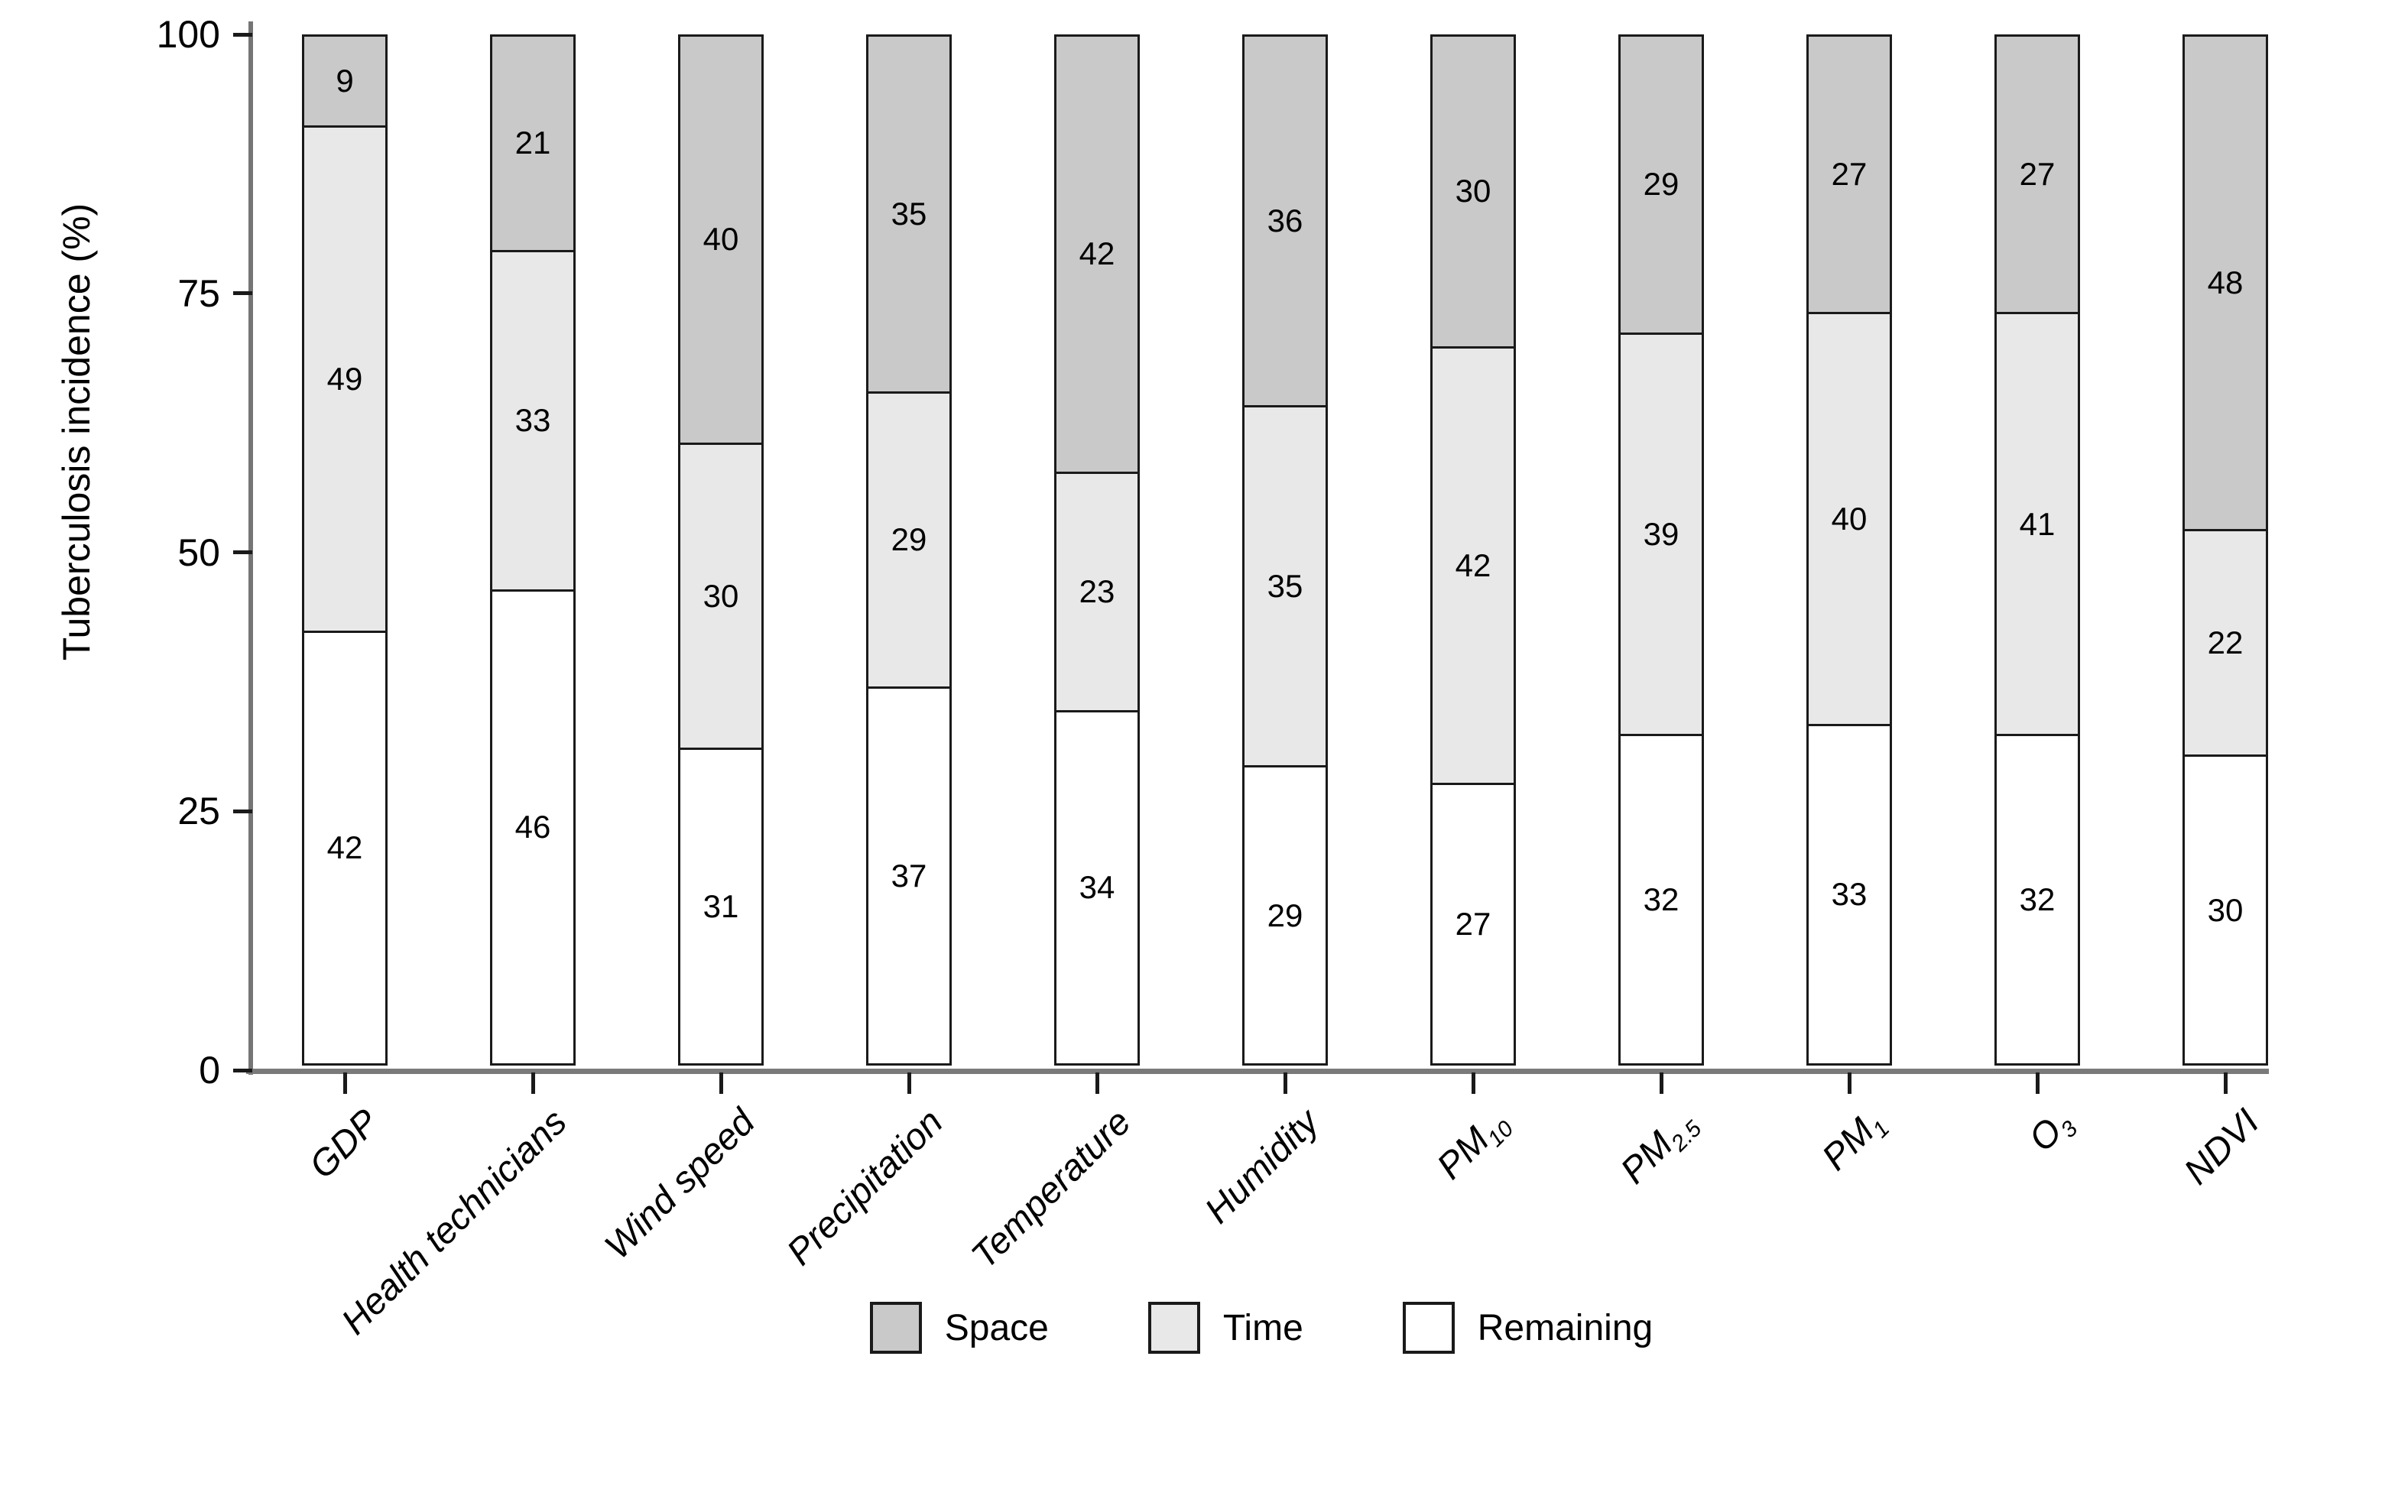 The height and width of the screenshot is (1512, 2408). I want to click on segment-time-value: 35, so click(1285, 586).